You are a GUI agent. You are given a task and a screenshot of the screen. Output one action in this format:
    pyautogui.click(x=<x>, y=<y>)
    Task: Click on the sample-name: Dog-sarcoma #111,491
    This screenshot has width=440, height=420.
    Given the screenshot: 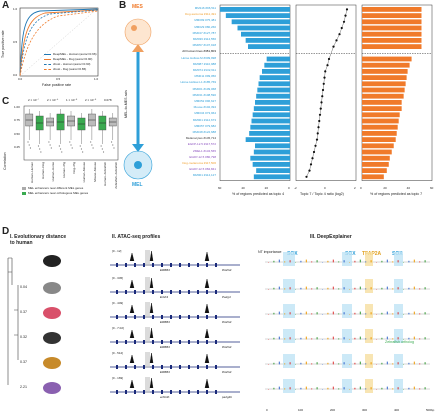 What is the action you would take?
    pyautogui.click(x=200, y=14)
    